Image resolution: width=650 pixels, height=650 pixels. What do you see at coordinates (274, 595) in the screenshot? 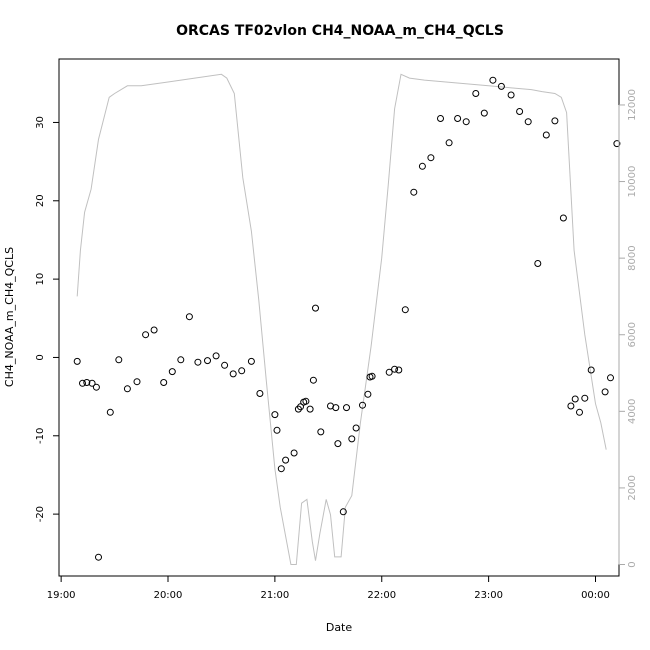
I see `x-tick-label: 21:00` at bounding box center [274, 595].